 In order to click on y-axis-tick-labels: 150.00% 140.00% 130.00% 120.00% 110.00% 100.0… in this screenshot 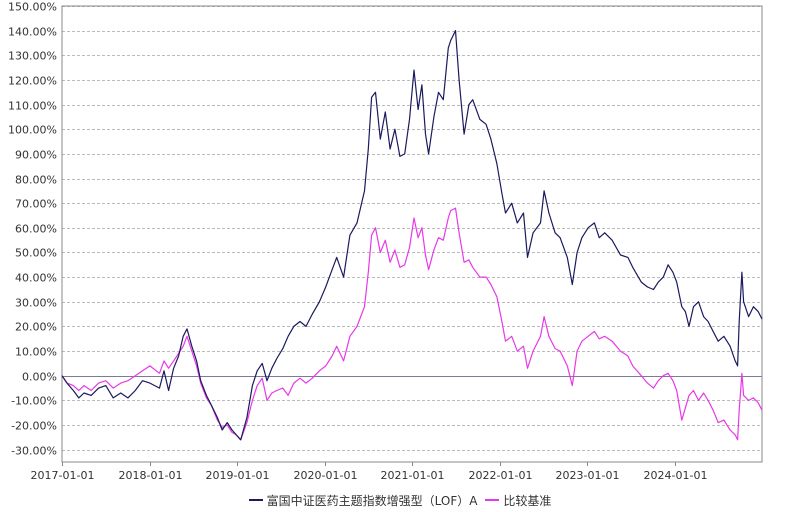, I will do `click(32, 229)`.